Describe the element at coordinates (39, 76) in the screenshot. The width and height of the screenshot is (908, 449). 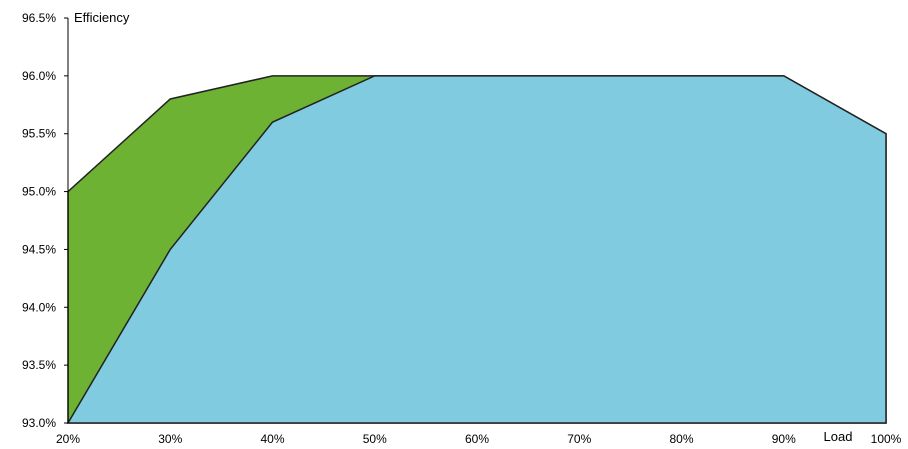
I see `y-tick-label: 96.0%` at that location.